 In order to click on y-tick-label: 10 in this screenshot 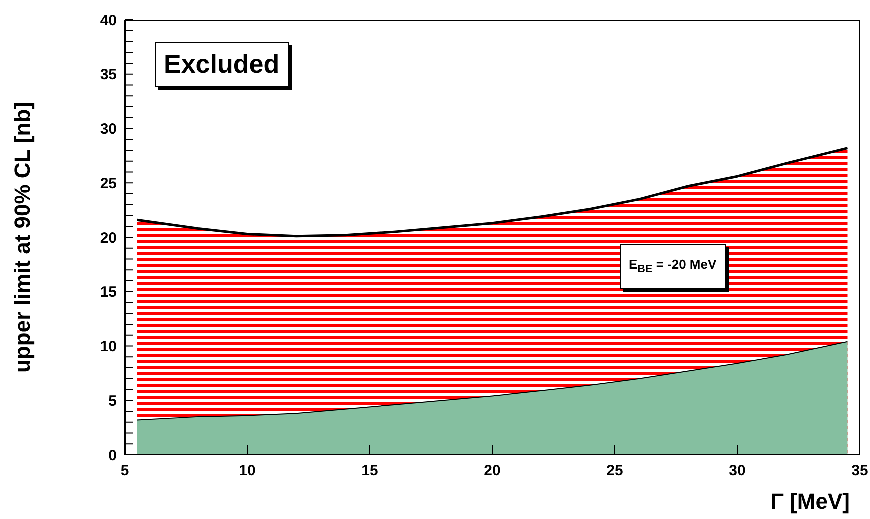, I will do `click(108, 347)`.